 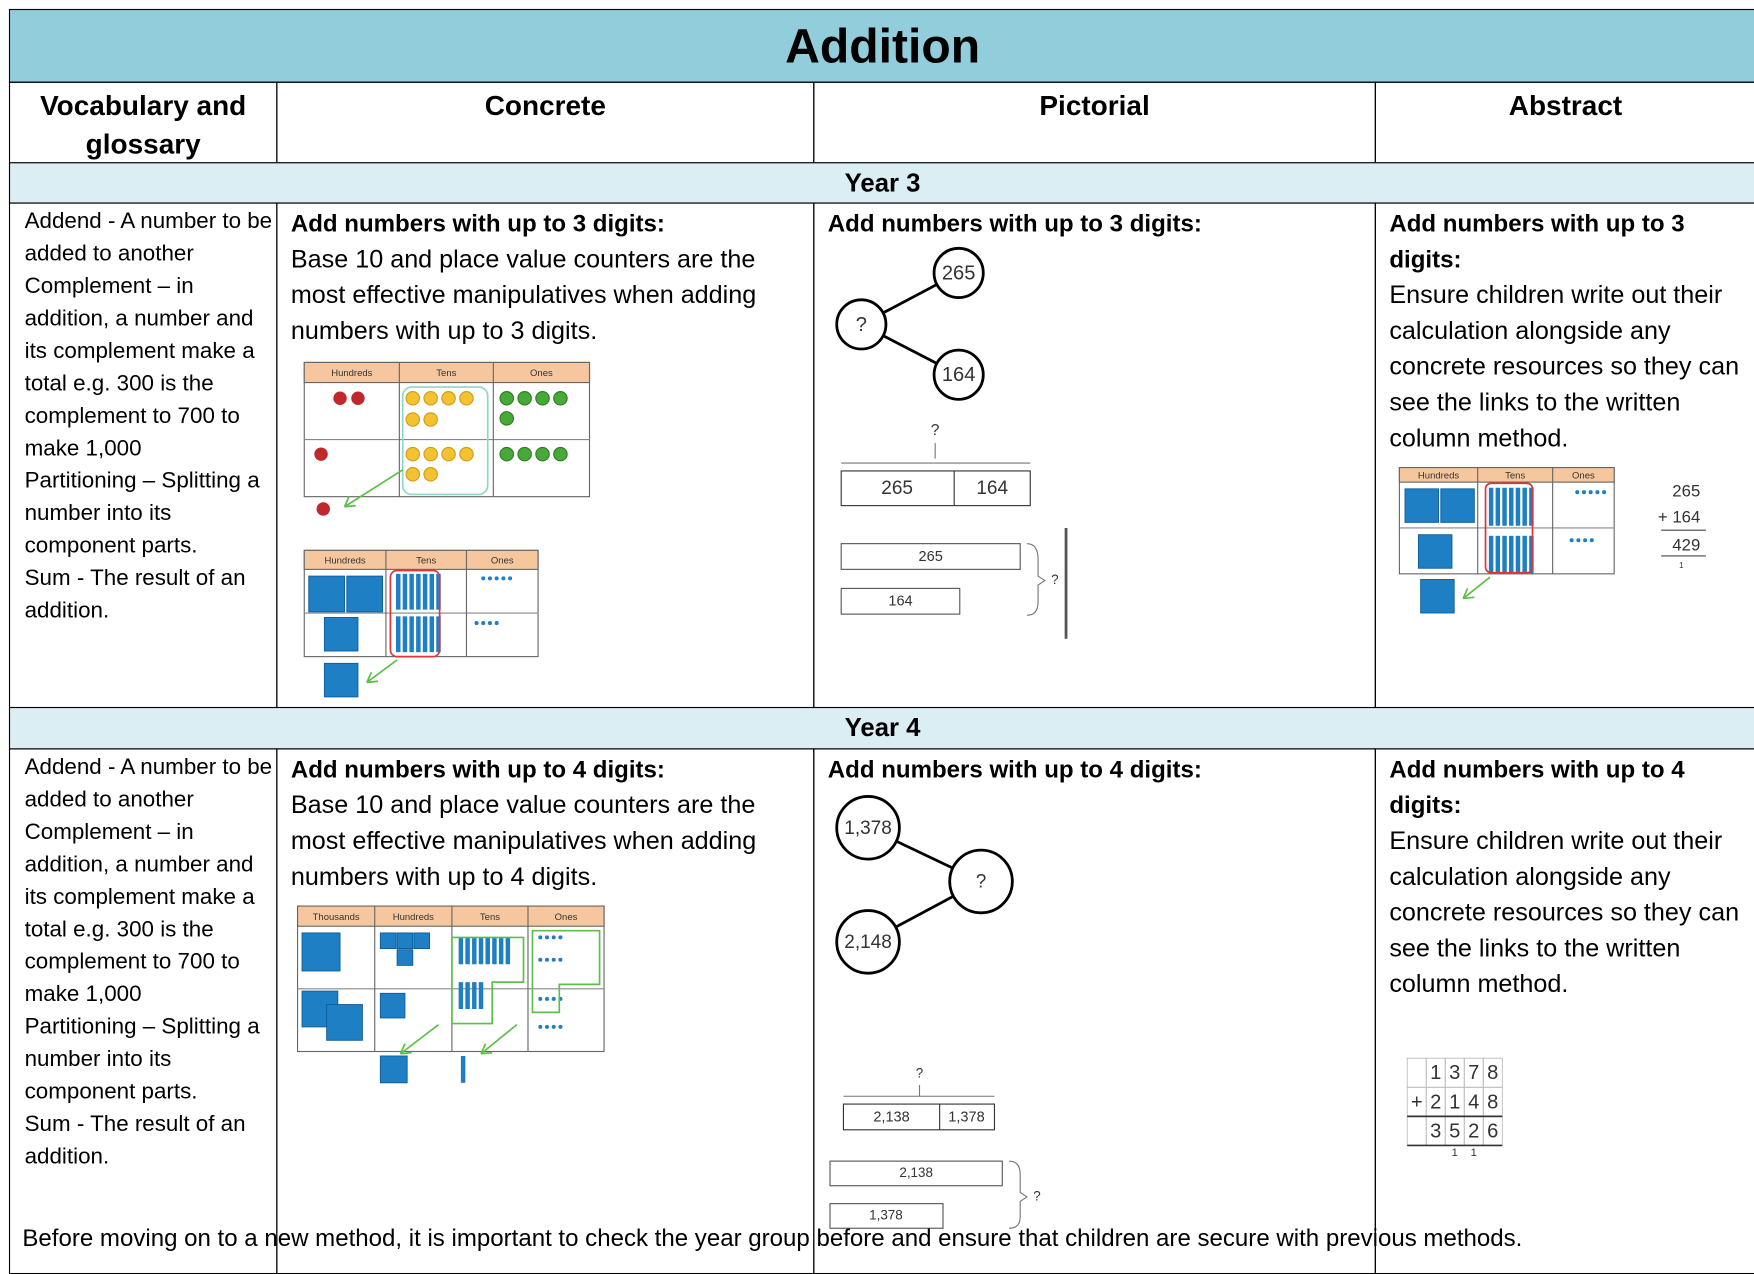 I want to click on vocabulary-entry: Sum - The result of an addition., so click(x=135, y=1140).